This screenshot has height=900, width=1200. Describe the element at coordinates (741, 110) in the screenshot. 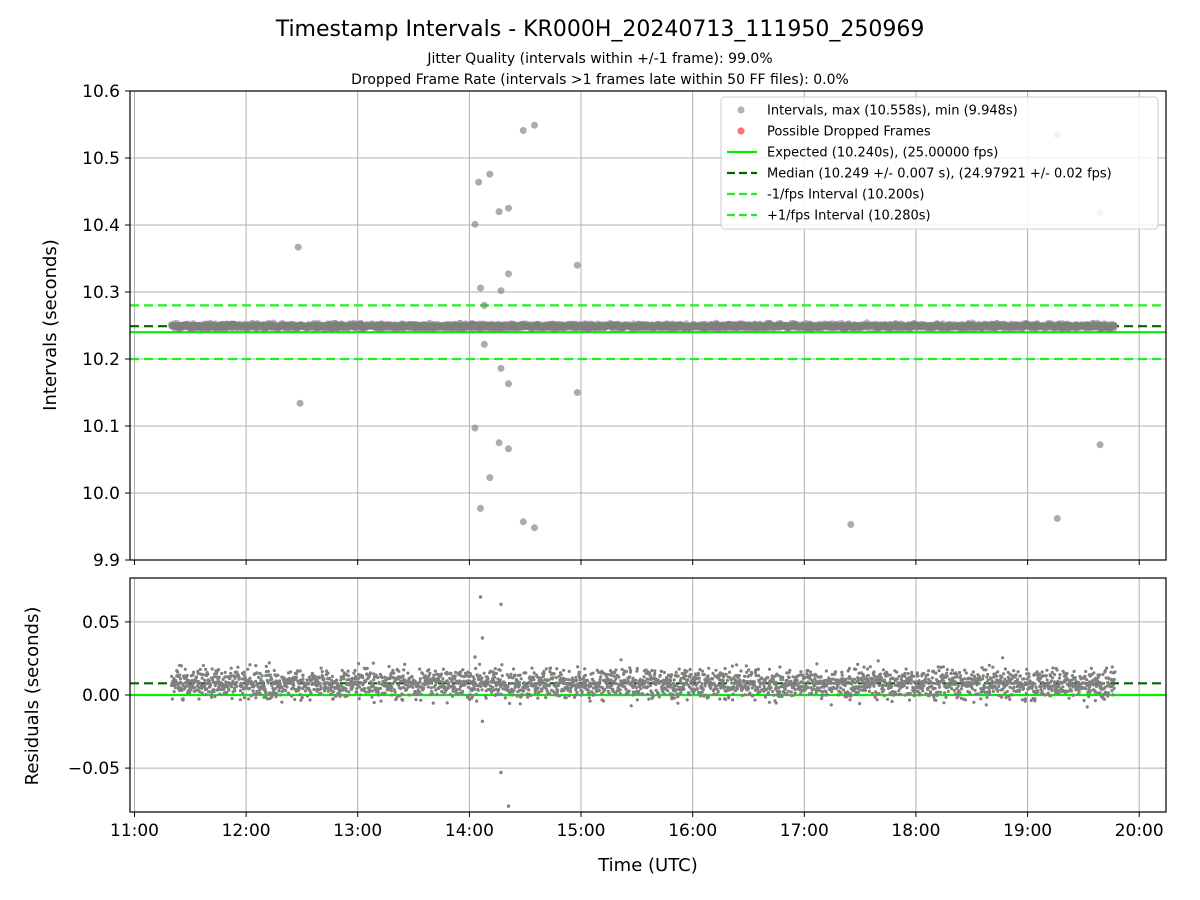

I see `legend-intervals-marker` at that location.